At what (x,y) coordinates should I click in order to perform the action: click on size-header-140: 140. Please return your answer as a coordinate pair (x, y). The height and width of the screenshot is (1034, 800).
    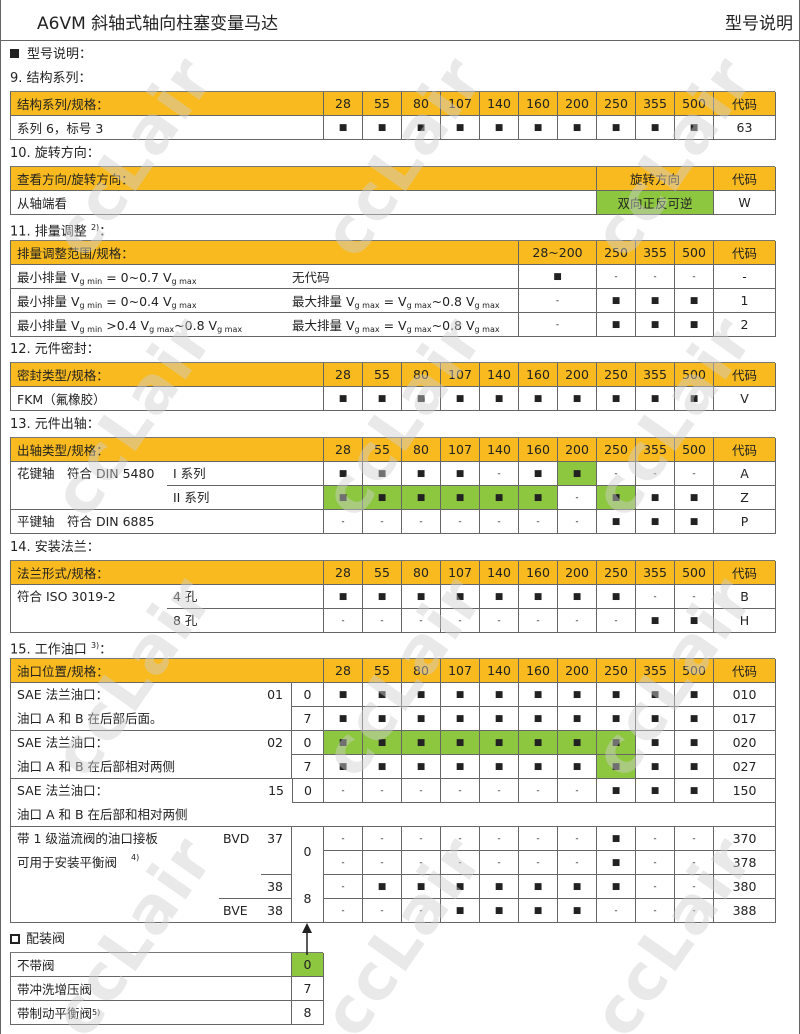
    Looking at the image, I should click on (499, 375).